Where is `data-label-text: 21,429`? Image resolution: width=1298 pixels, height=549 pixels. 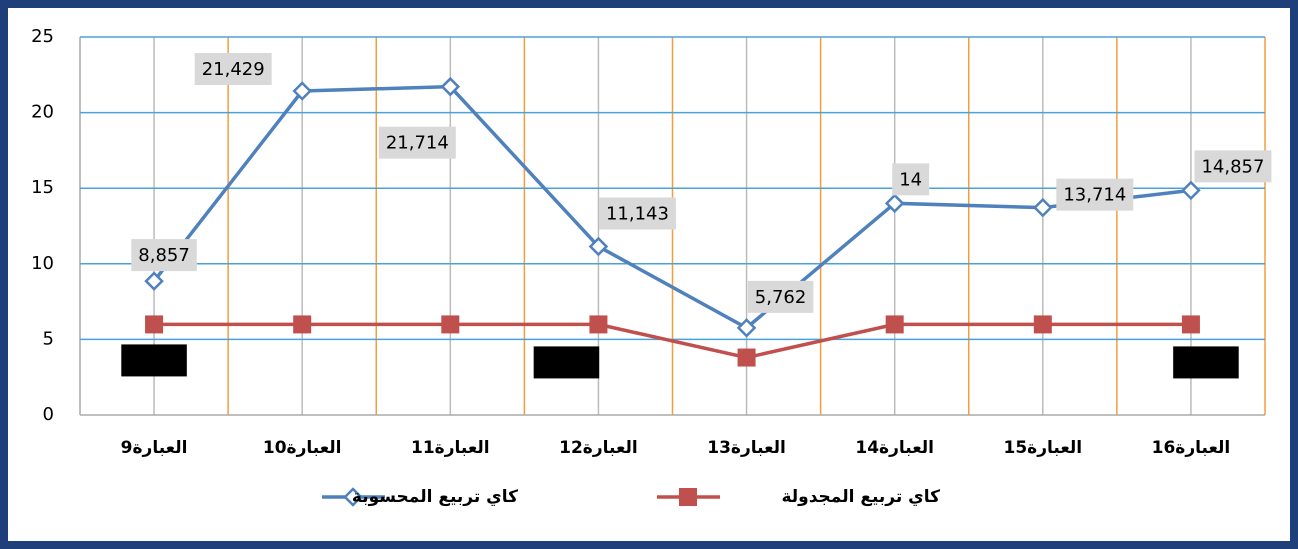 data-label-text: 21,429 is located at coordinates (233, 69).